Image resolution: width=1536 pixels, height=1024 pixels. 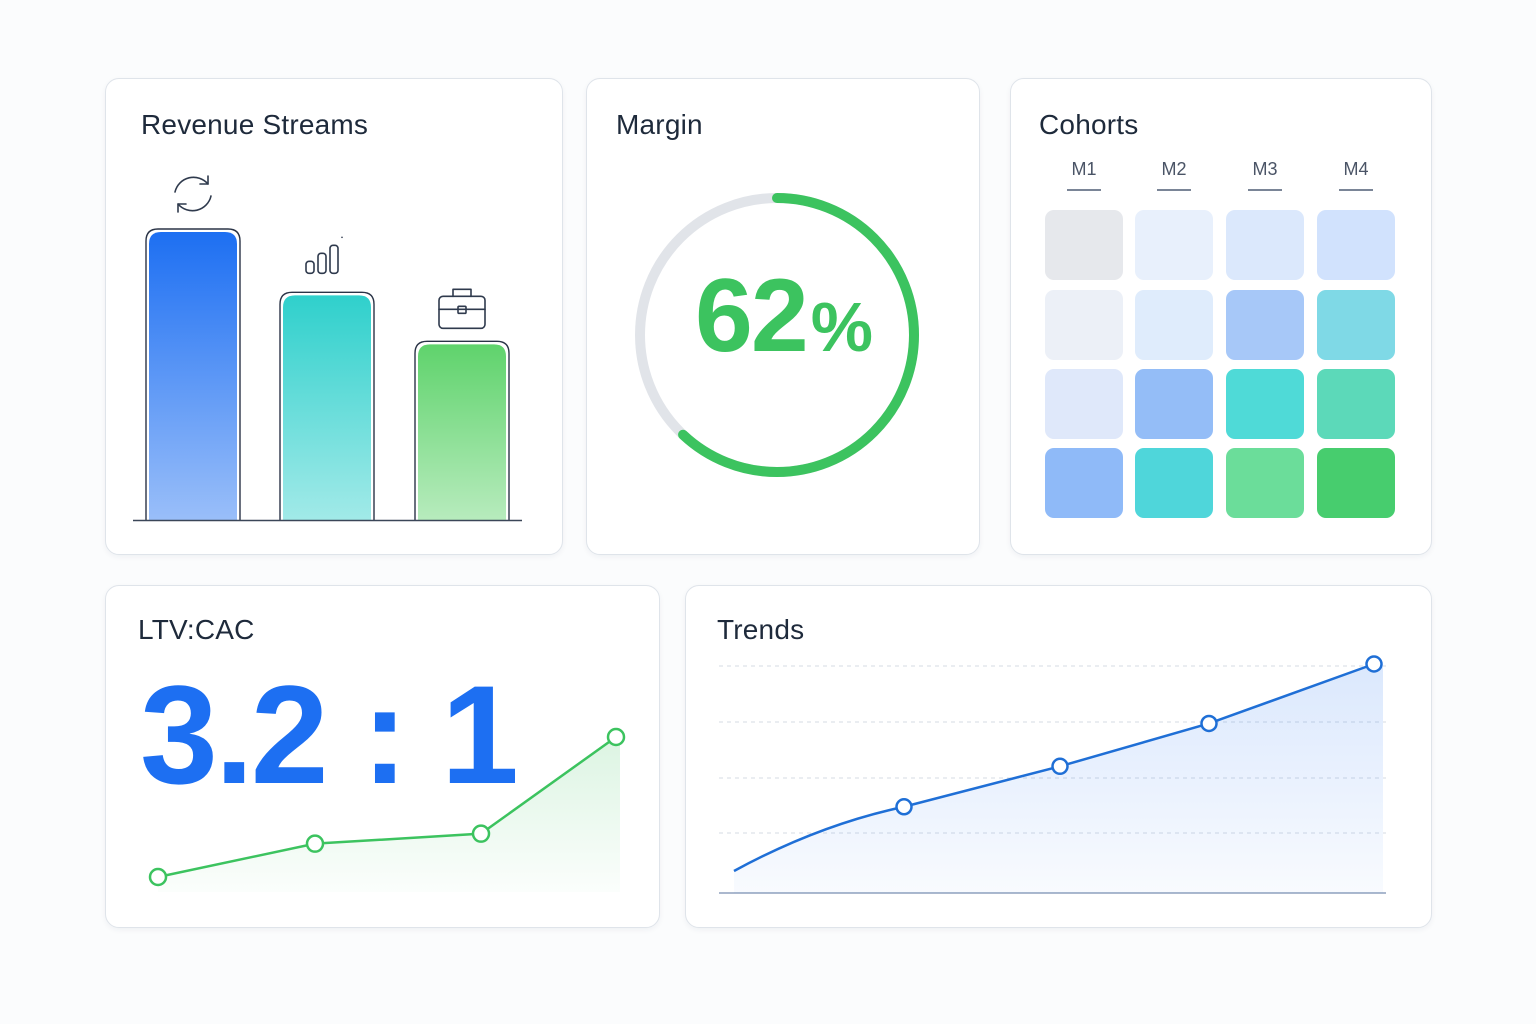 I want to click on margin-ring-progress, so click(x=777, y=335).